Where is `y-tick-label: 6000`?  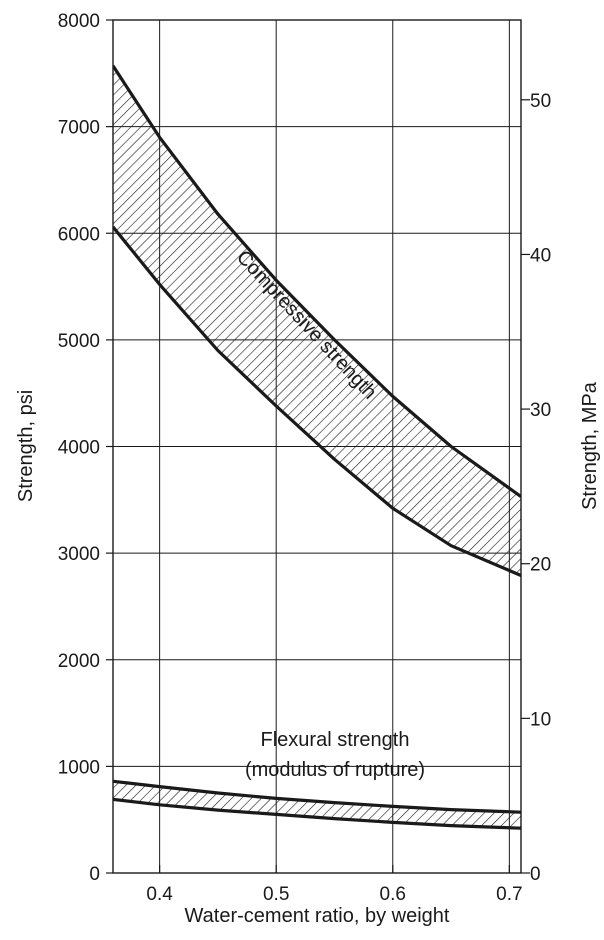
y-tick-label: 6000 is located at coordinates (79, 234).